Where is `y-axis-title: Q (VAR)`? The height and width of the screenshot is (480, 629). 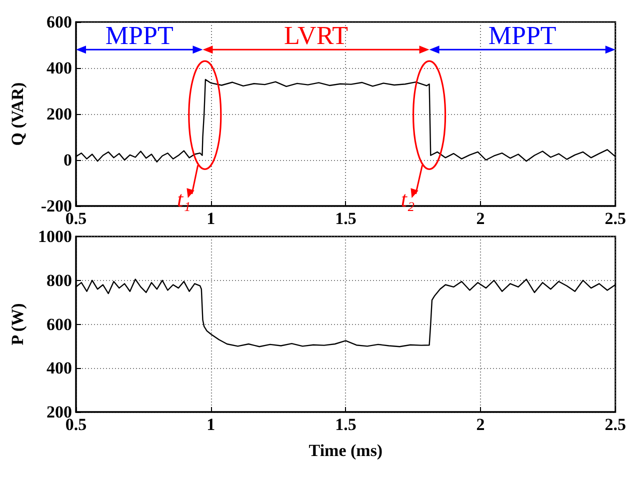 y-axis-title: Q (VAR) is located at coordinates (17, 114).